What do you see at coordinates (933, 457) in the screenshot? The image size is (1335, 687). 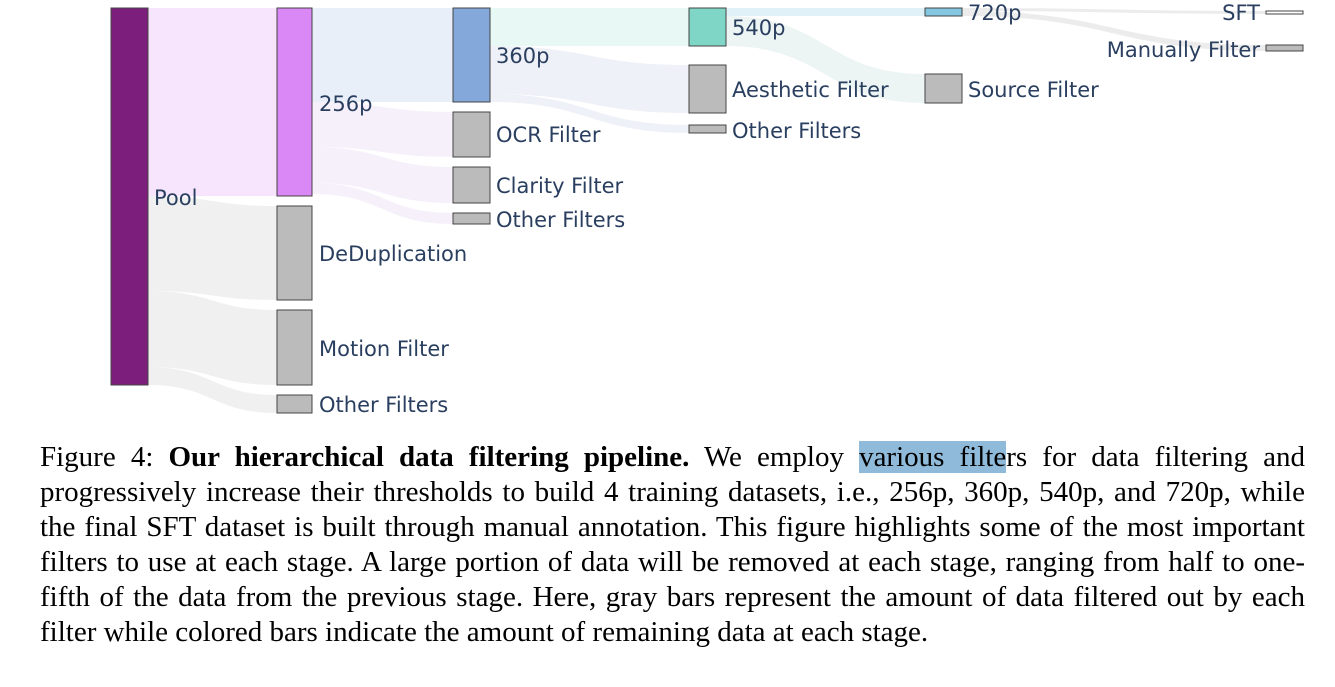 I see `text-selection-highlight: various filte` at bounding box center [933, 457].